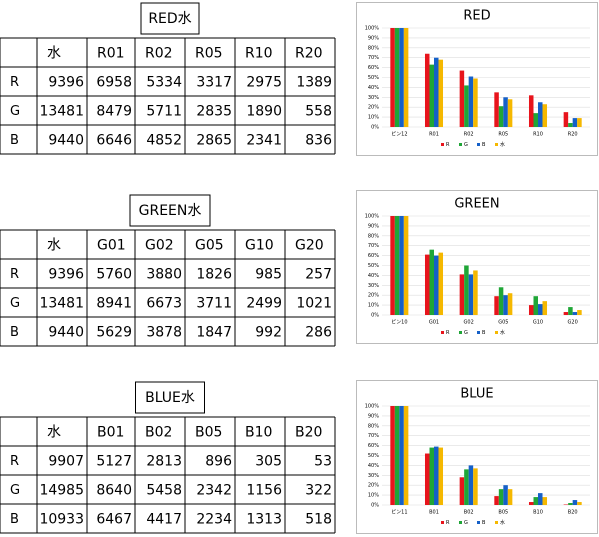 The image size is (599, 537). I want to click on cell-value: 4417, so click(164, 520).